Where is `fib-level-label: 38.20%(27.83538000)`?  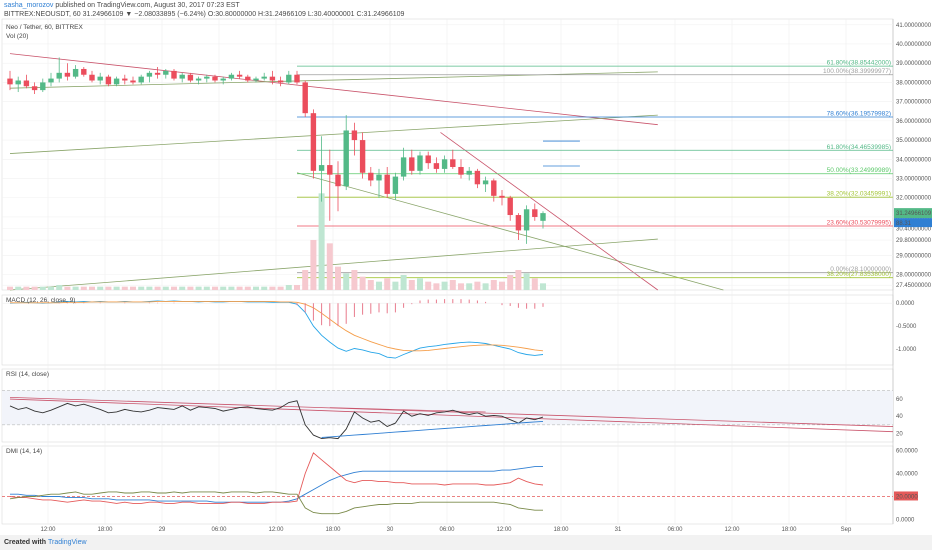 fib-level-label: 38.20%(27.83538000) is located at coordinates (859, 274).